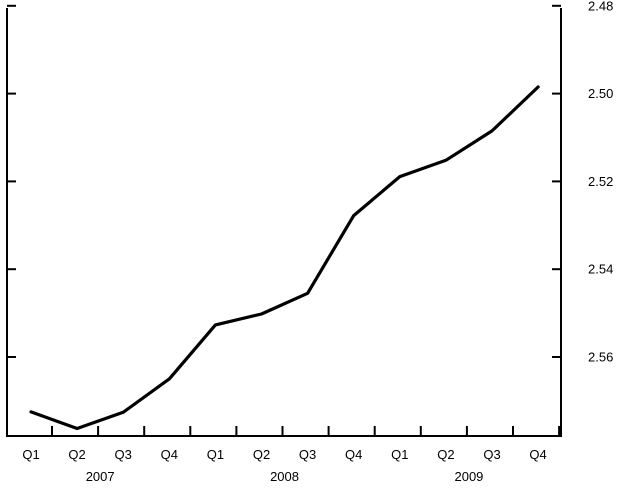 The width and height of the screenshot is (624, 489). What do you see at coordinates (600, 181) in the screenshot?
I see `y-tick-label: 2.52` at bounding box center [600, 181].